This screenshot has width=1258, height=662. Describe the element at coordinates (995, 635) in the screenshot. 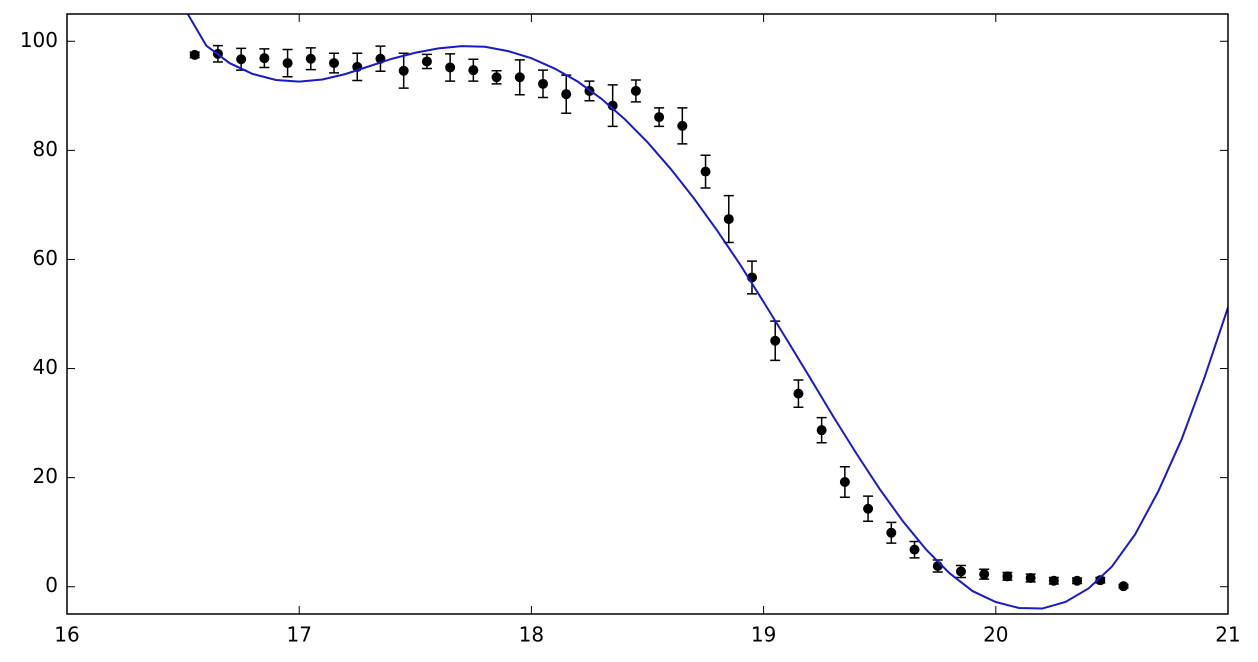

I see `x-tick-label: 20` at that location.